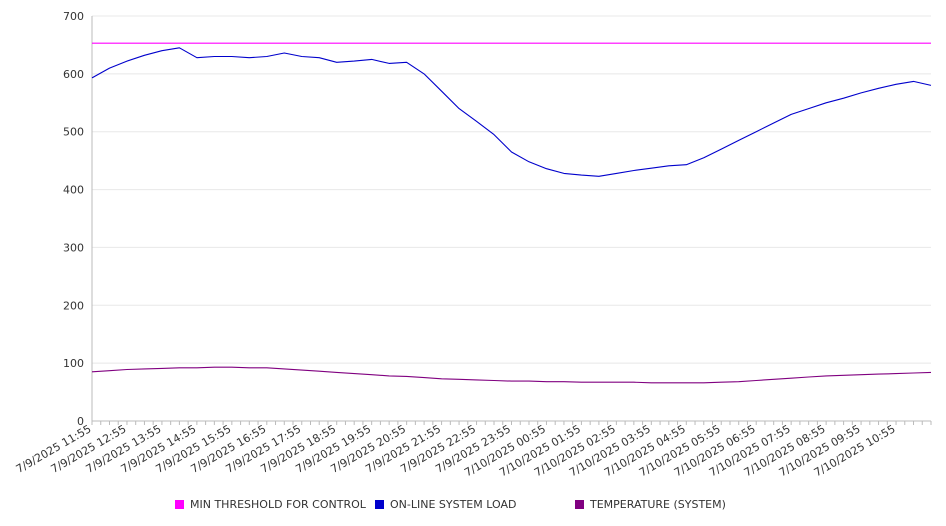  Describe the element at coordinates (73, 247) in the screenshot. I see `y-tick-label: 300` at that location.